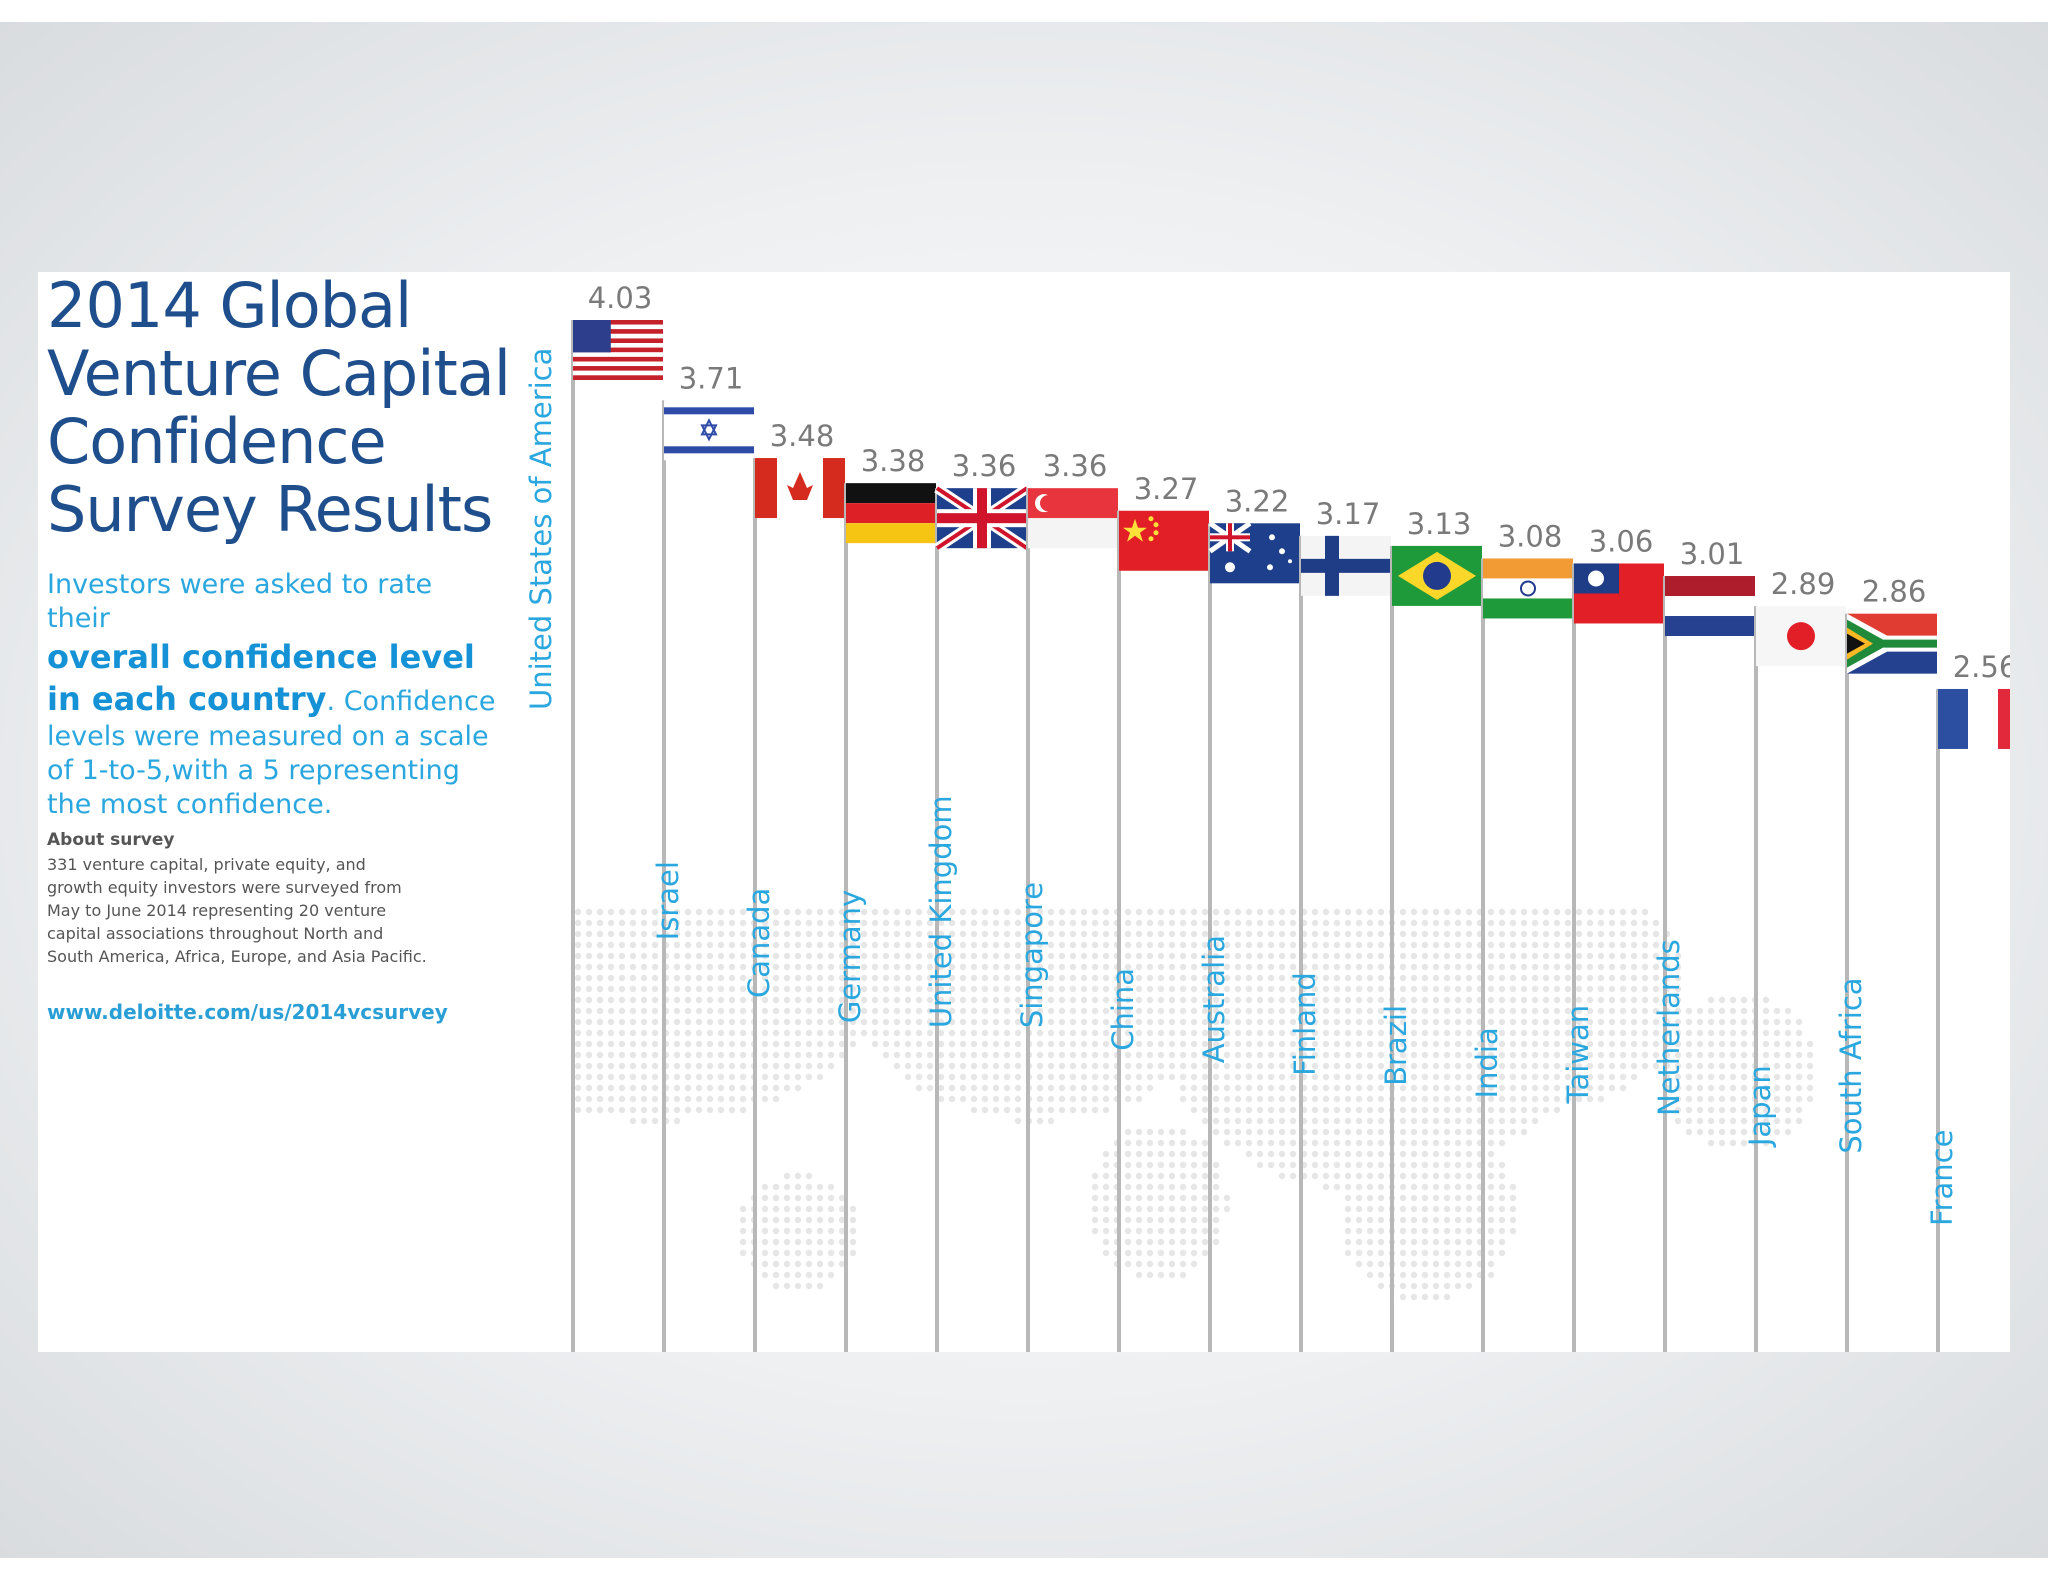  Describe the element at coordinates (247, 1012) in the screenshot. I see `survey-link: www.deloitte.com/us/2014vcsurvey` at that location.